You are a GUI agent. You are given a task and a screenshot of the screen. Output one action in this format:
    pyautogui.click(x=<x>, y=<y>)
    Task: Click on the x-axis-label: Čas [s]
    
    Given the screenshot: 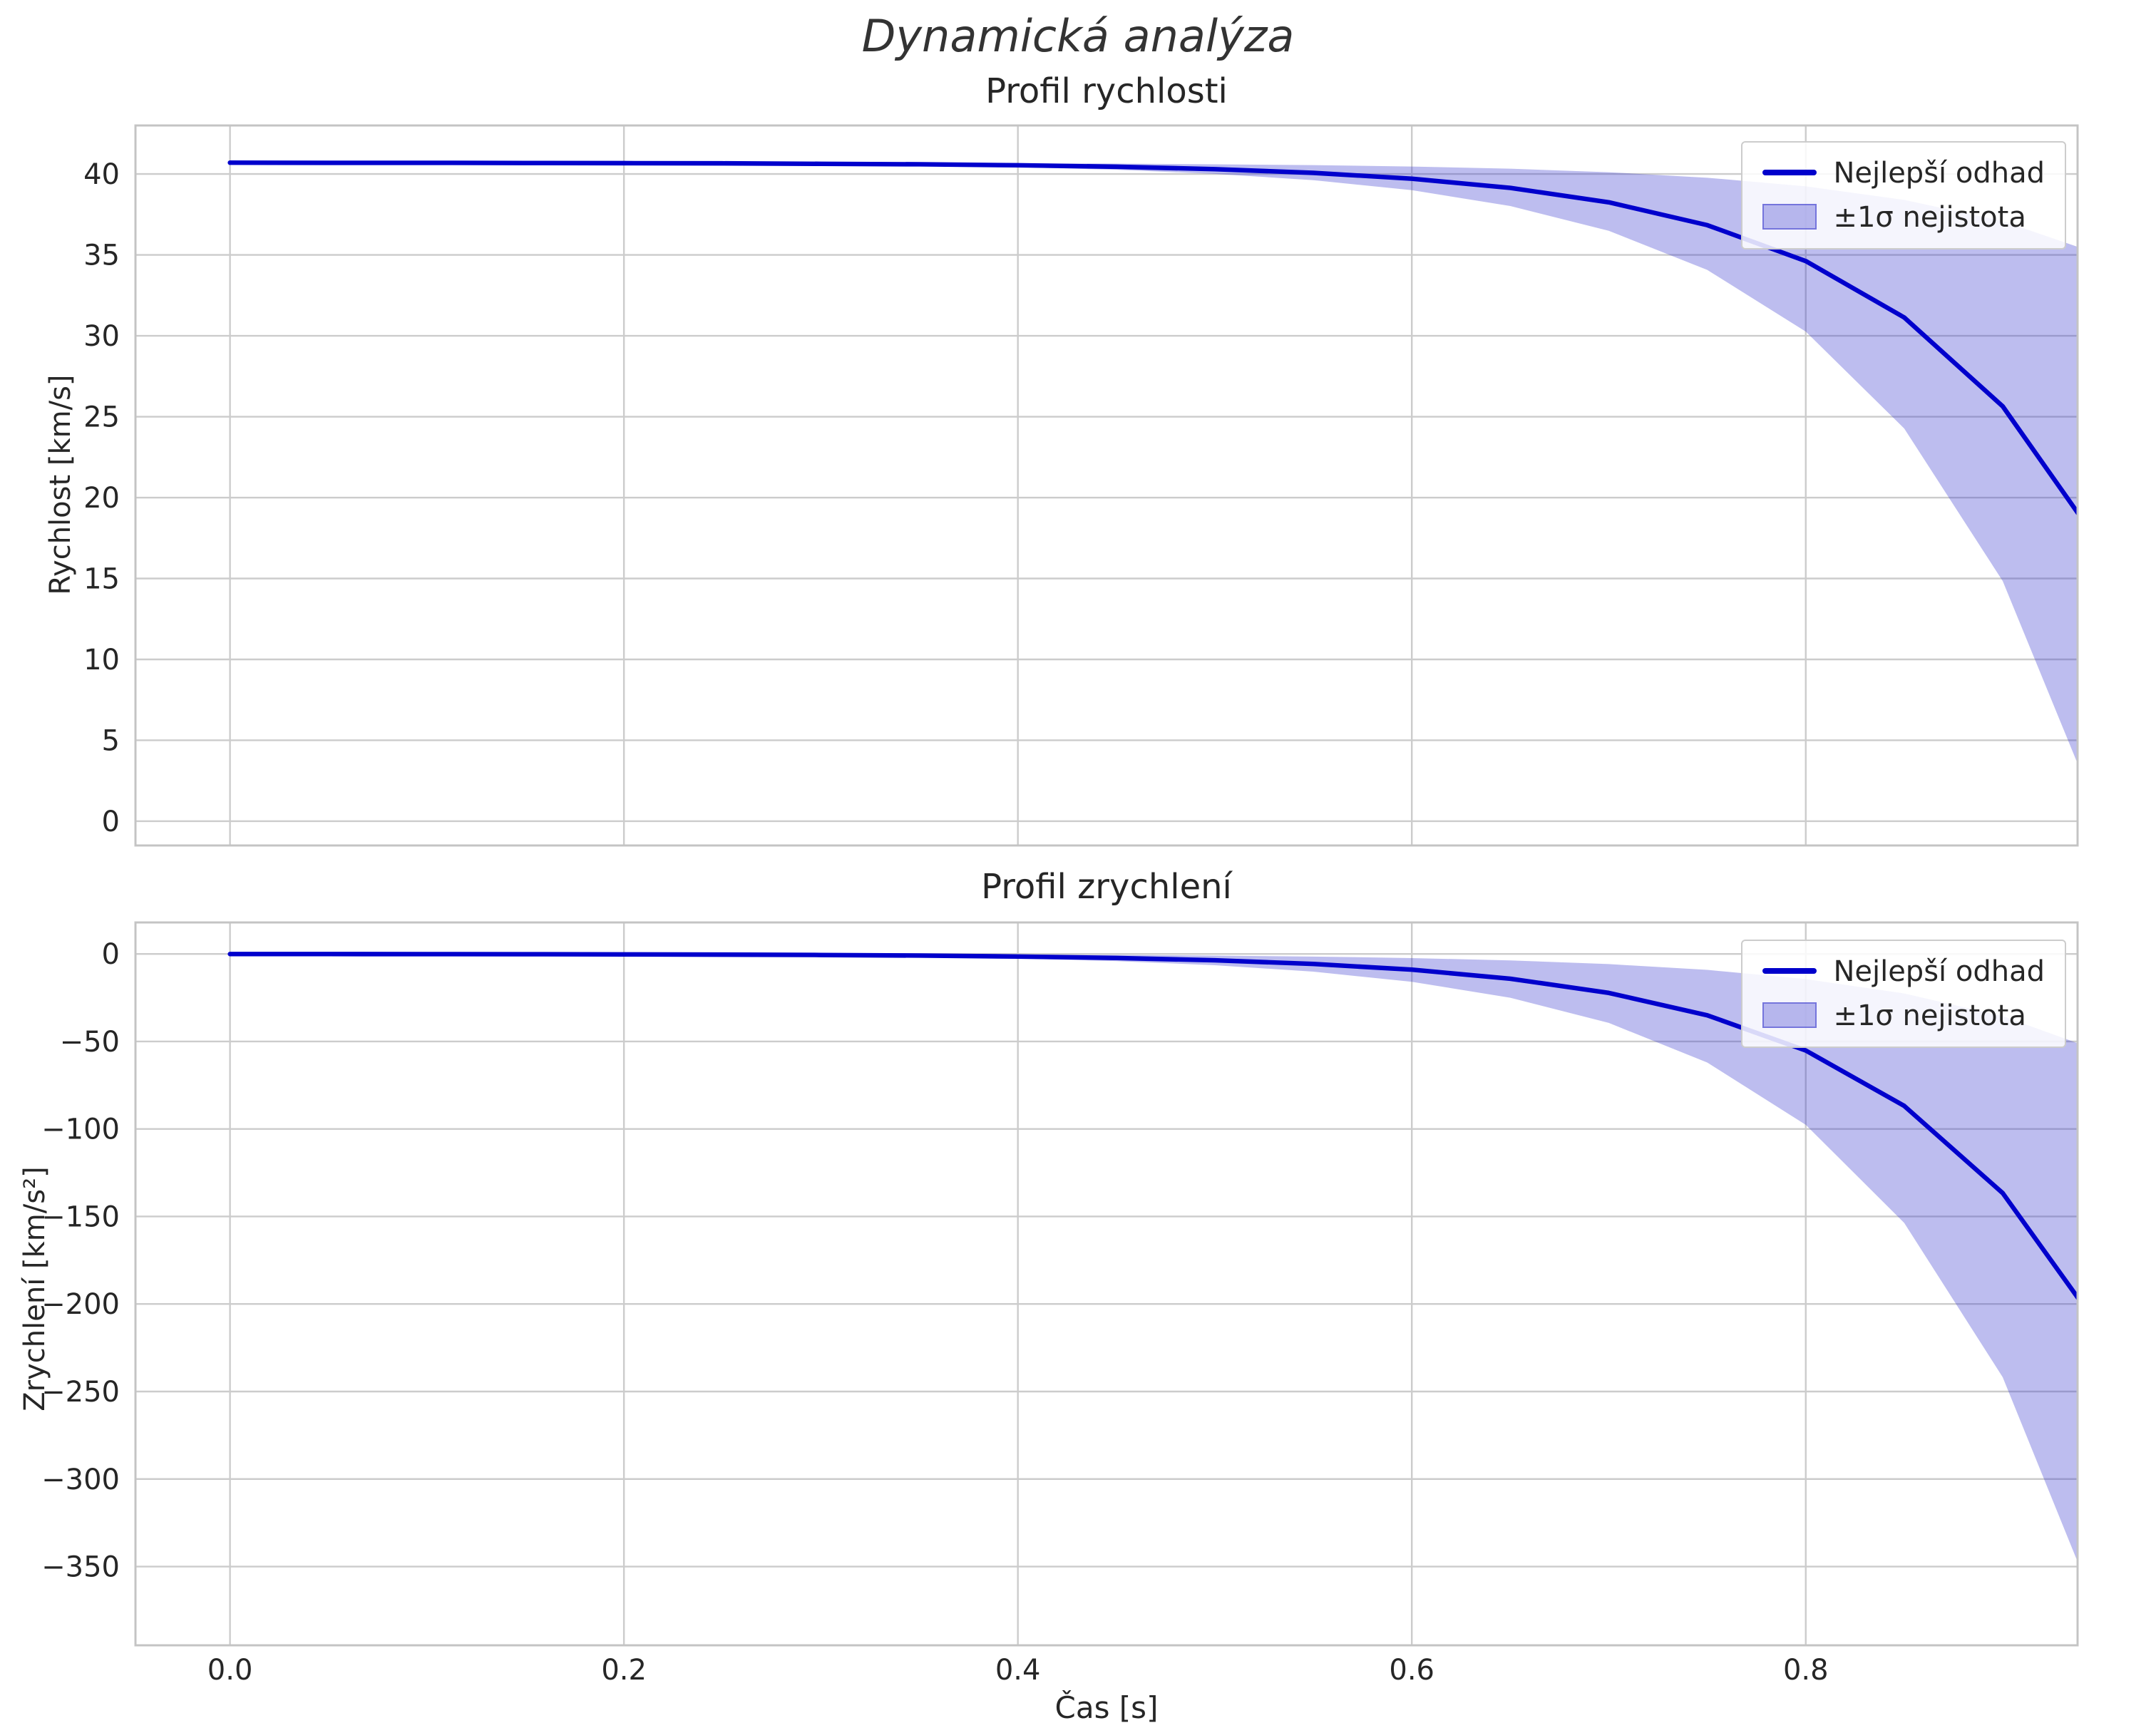 What is the action you would take?
    pyautogui.click(x=1106, y=1708)
    